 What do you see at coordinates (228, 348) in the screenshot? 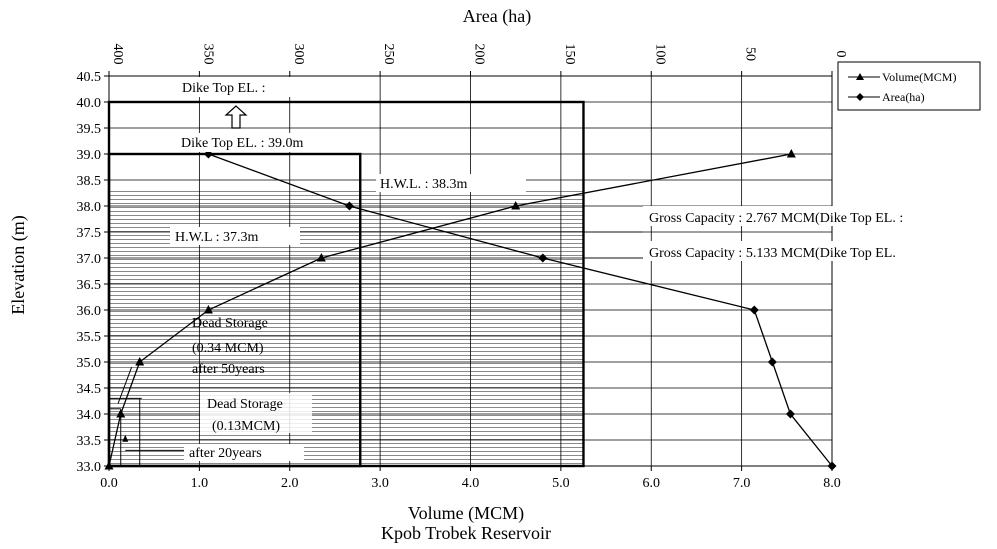
I see `dead-storage-a-line2: (0.34 MCM)` at bounding box center [228, 348].